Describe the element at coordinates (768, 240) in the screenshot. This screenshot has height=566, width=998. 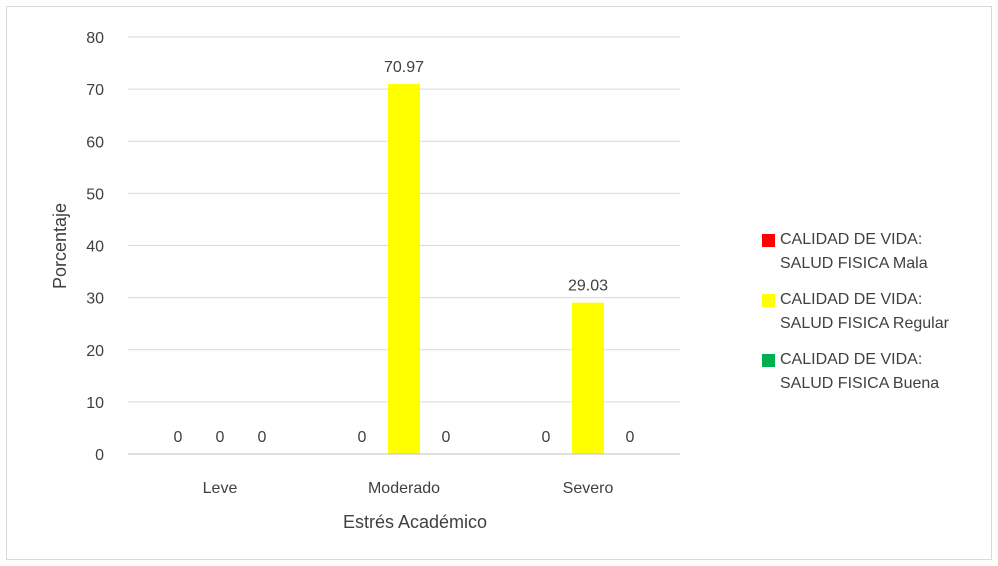
I see `legend-swatch-mala` at that location.